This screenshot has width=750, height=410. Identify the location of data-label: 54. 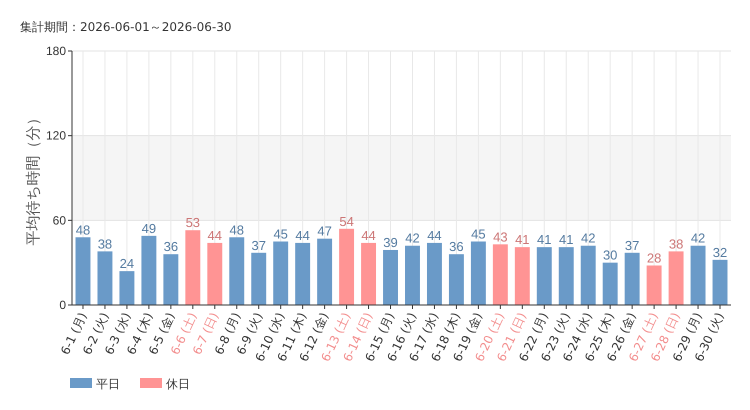
(346, 221).